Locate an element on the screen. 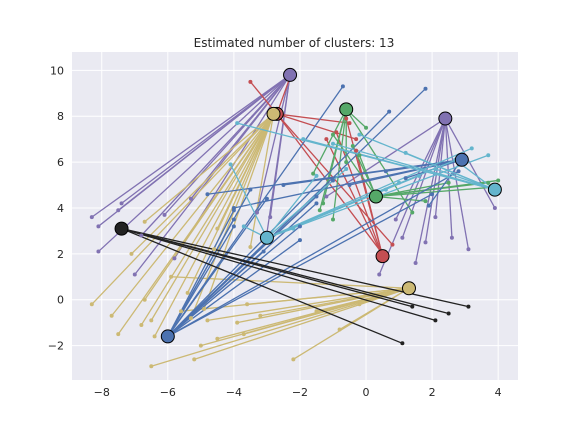 The image size is (576, 432). y-tick-label: 4 is located at coordinates (60, 208).